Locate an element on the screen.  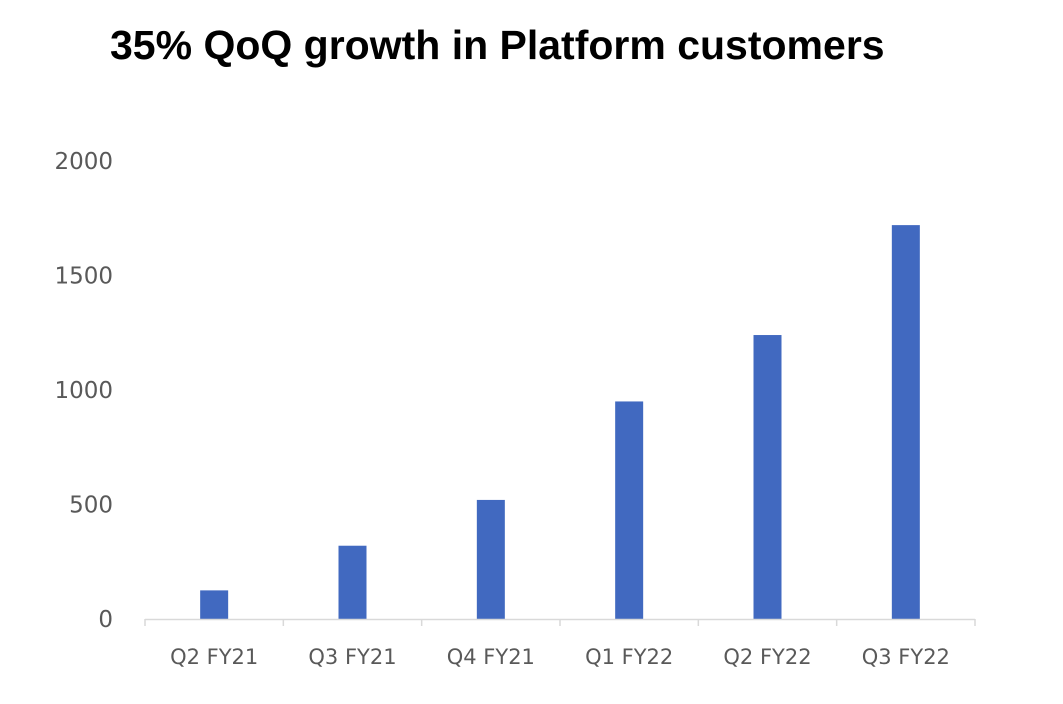
y-tick-label: 2000 is located at coordinates (83, 162).